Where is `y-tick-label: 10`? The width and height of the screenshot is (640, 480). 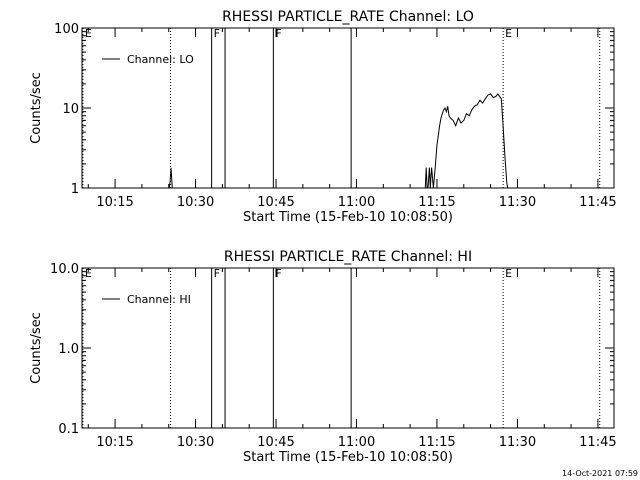
y-tick-label: 10 is located at coordinates (70, 109).